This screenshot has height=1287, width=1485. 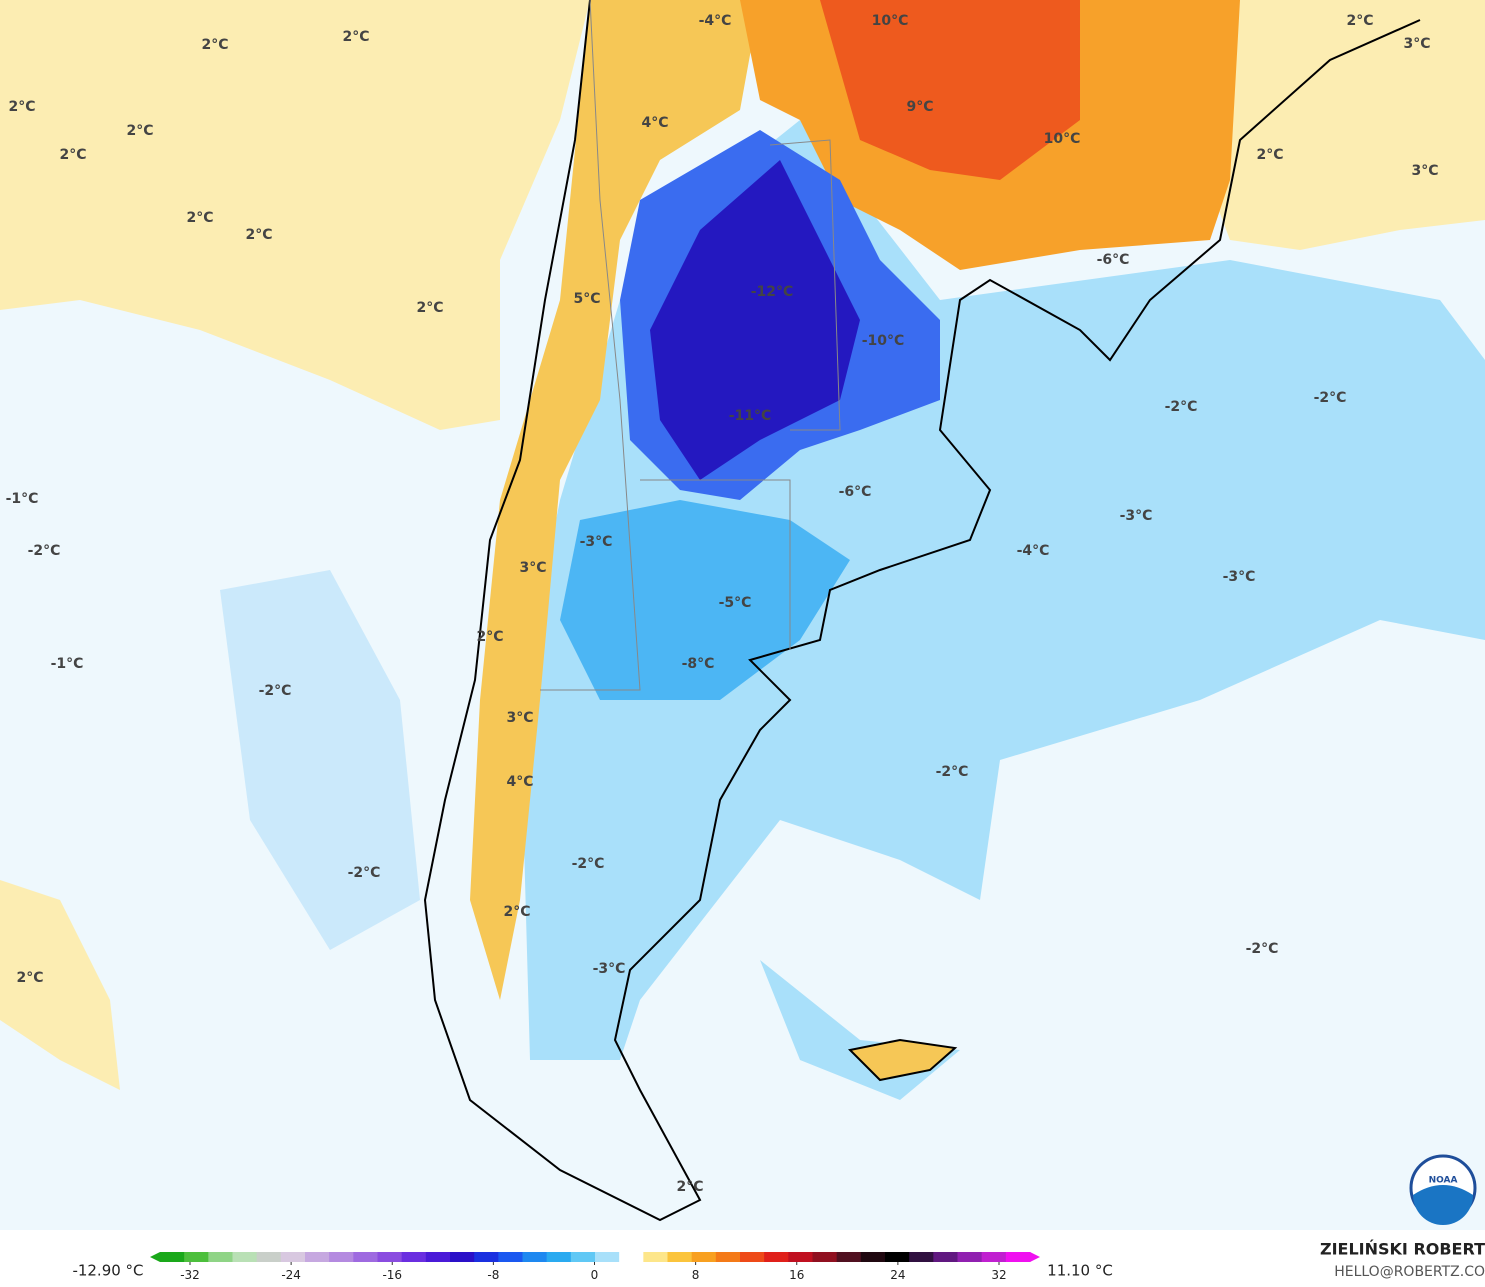 I want to click on colorbar-max: 11.10 °C, so click(x=1080, y=1271).